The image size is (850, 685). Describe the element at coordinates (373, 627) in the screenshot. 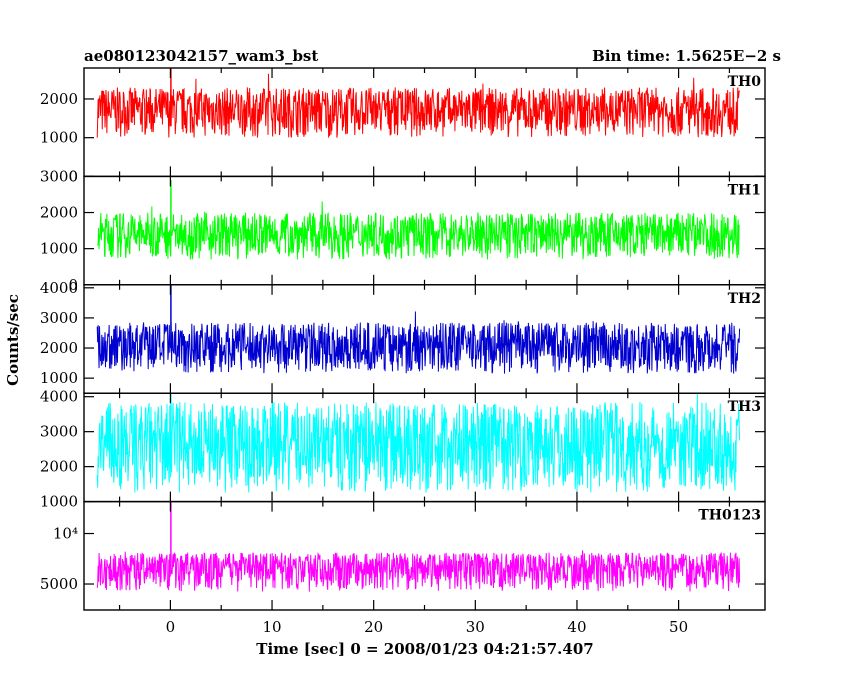

I see `x-tick-label: 20` at that location.